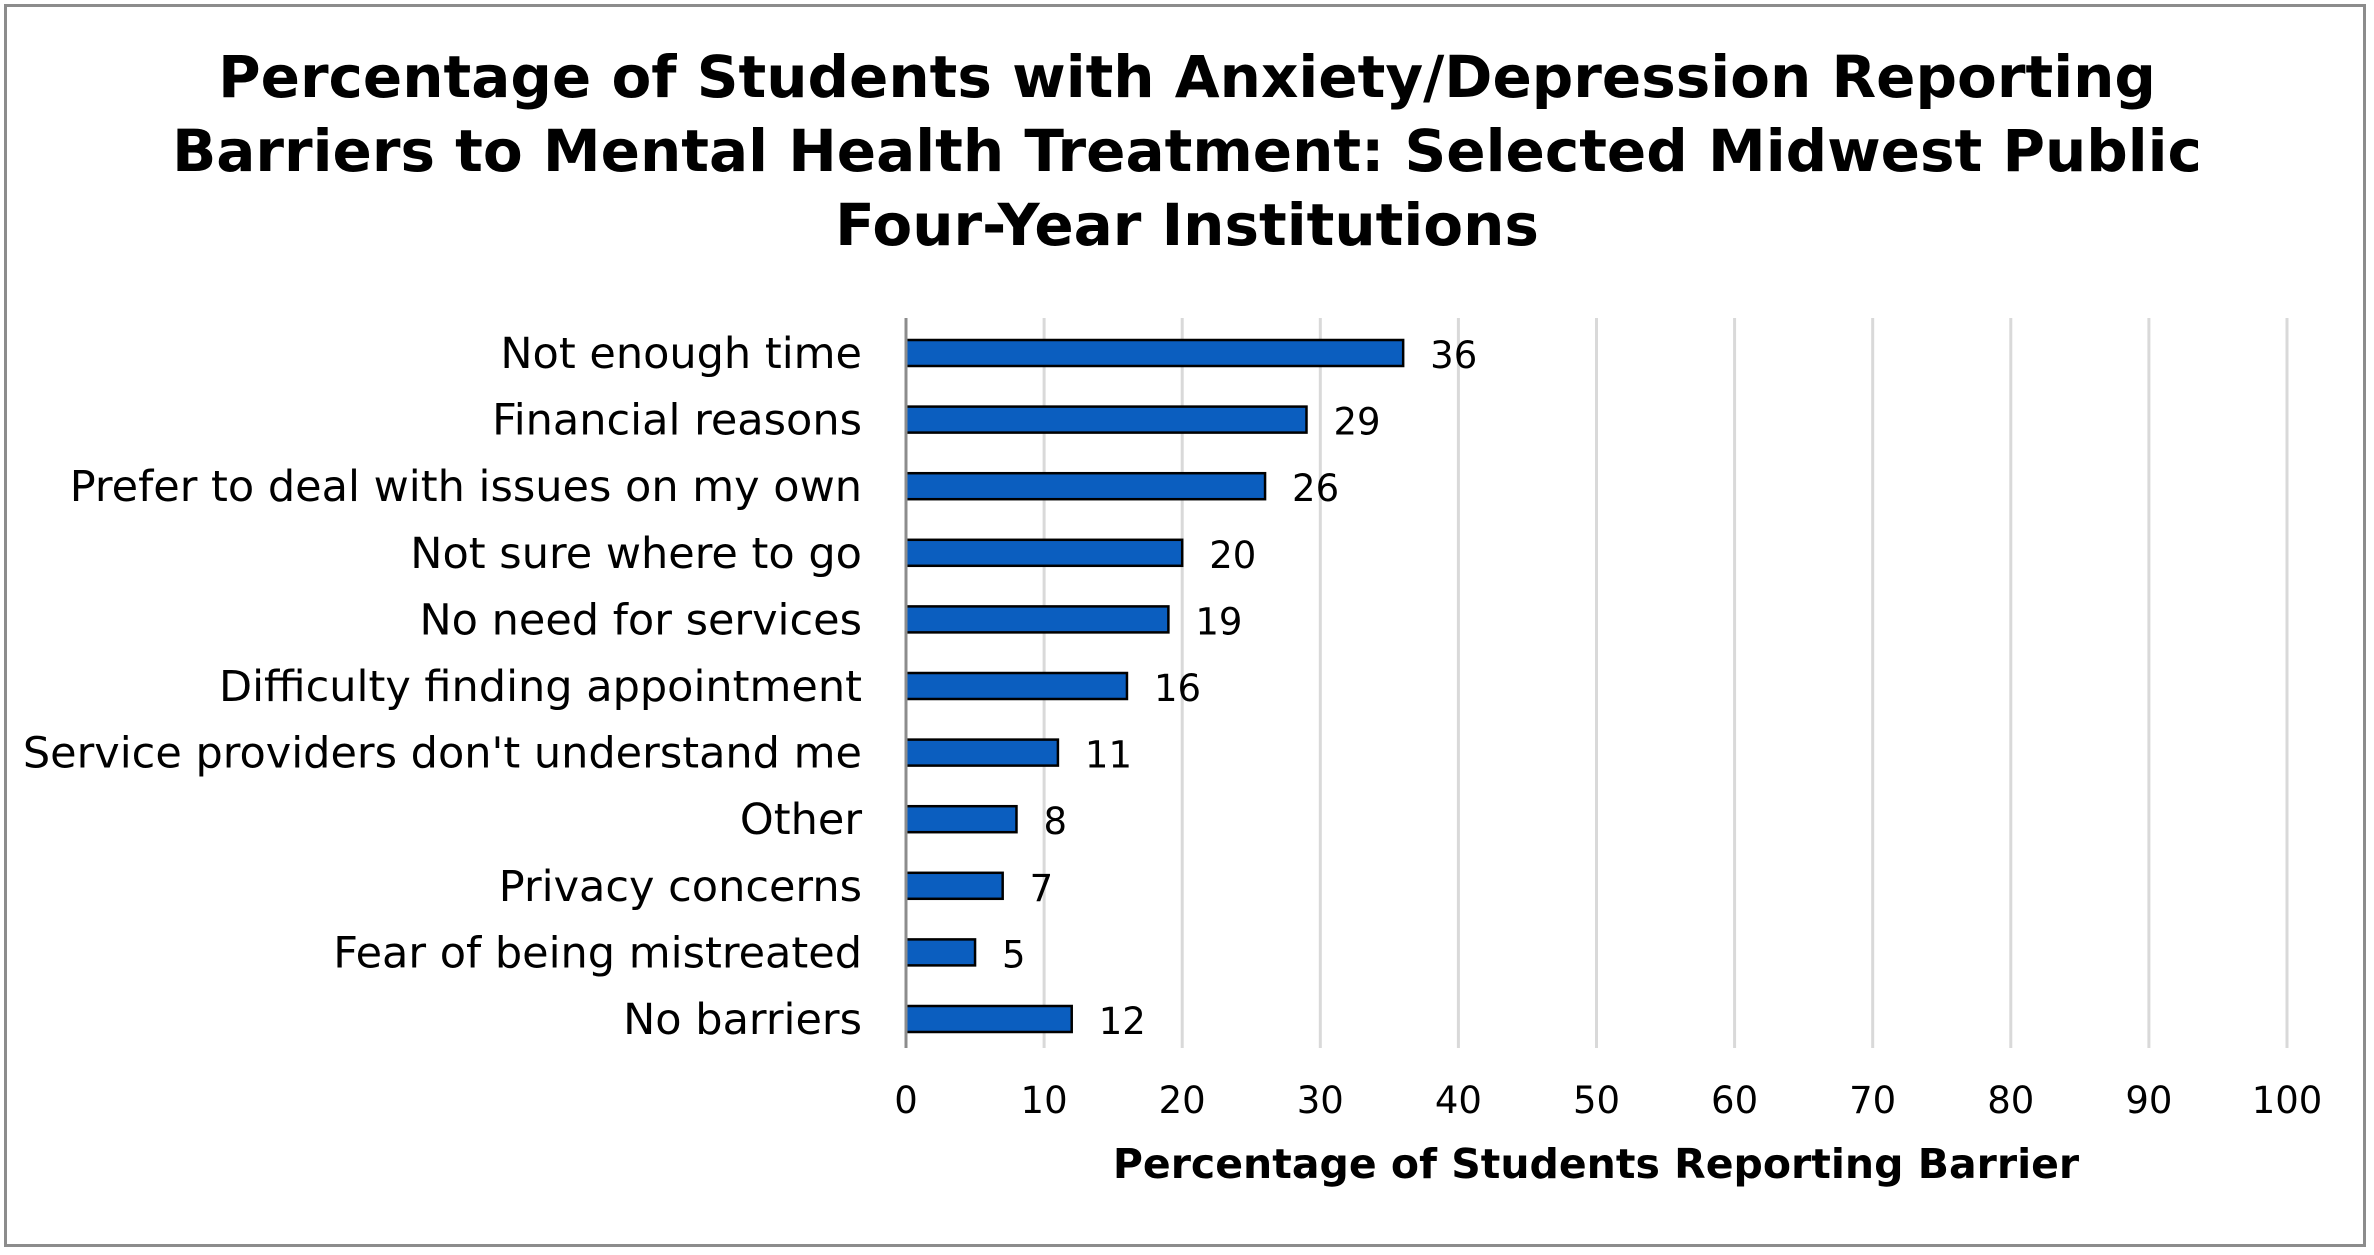 The image size is (2374, 1255). What do you see at coordinates (442, 754) in the screenshot?
I see `category-label: Service providers don't understand me` at bounding box center [442, 754].